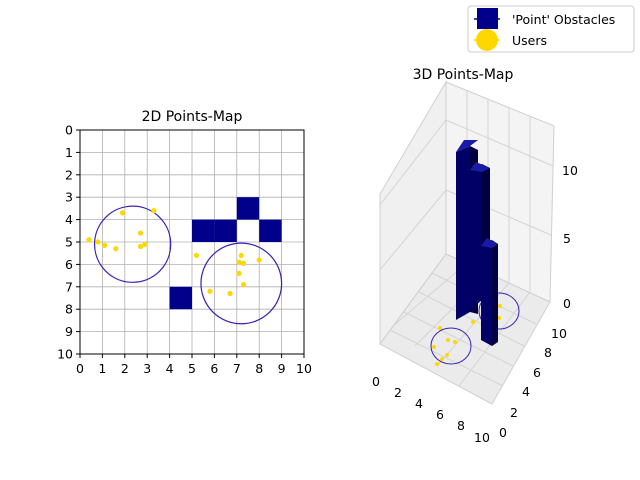 Image resolution: width=640 pixels, height=480 pixels. I want to click on x3d-tick-label: 8, so click(461, 425).